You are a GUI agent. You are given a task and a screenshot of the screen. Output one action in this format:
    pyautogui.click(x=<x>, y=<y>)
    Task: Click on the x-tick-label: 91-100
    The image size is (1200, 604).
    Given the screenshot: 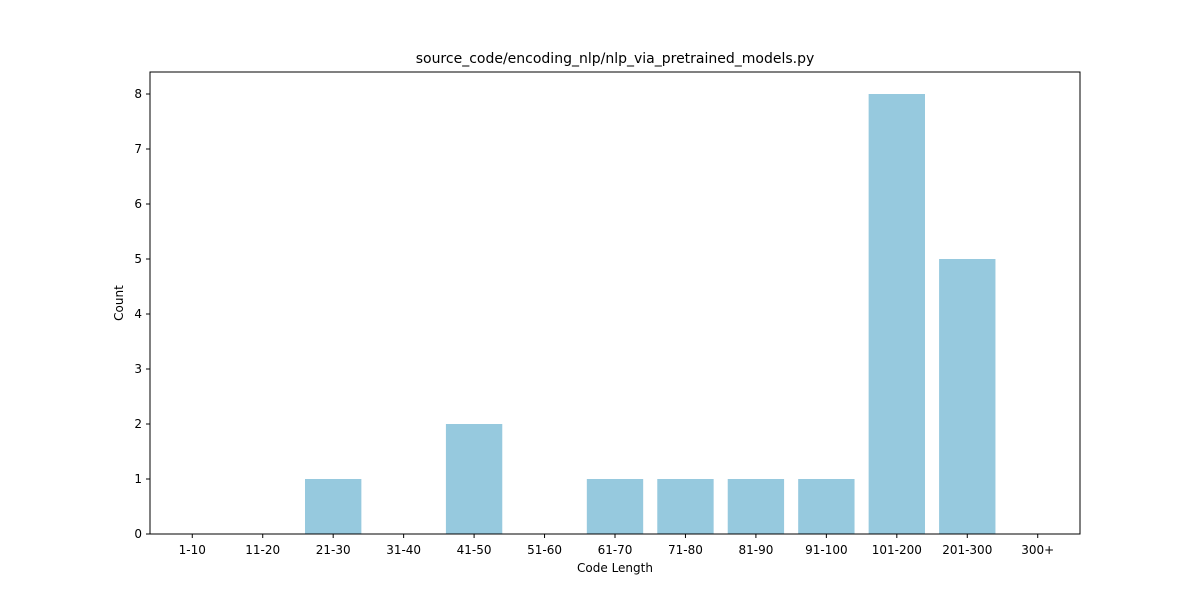 What is the action you would take?
    pyautogui.click(x=826, y=550)
    